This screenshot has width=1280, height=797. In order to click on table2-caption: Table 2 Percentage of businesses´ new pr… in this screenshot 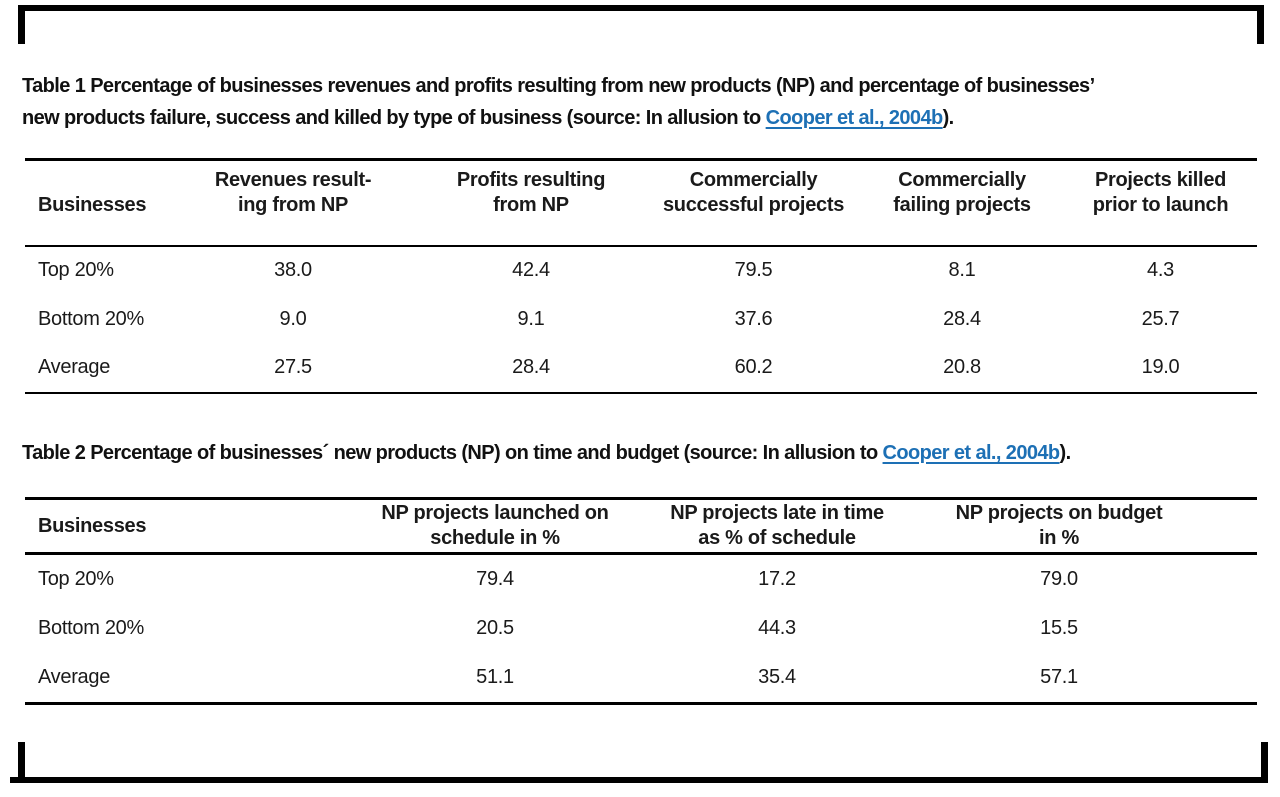, I will do `click(546, 453)`.